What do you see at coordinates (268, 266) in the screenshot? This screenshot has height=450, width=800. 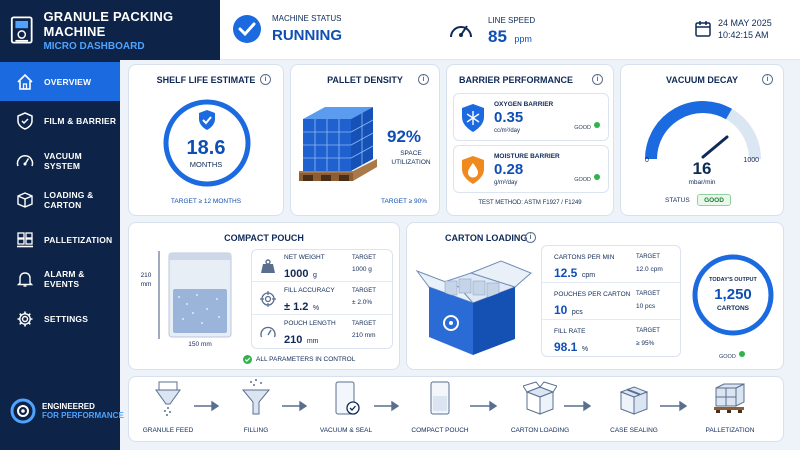 I see `weight-icon` at bounding box center [268, 266].